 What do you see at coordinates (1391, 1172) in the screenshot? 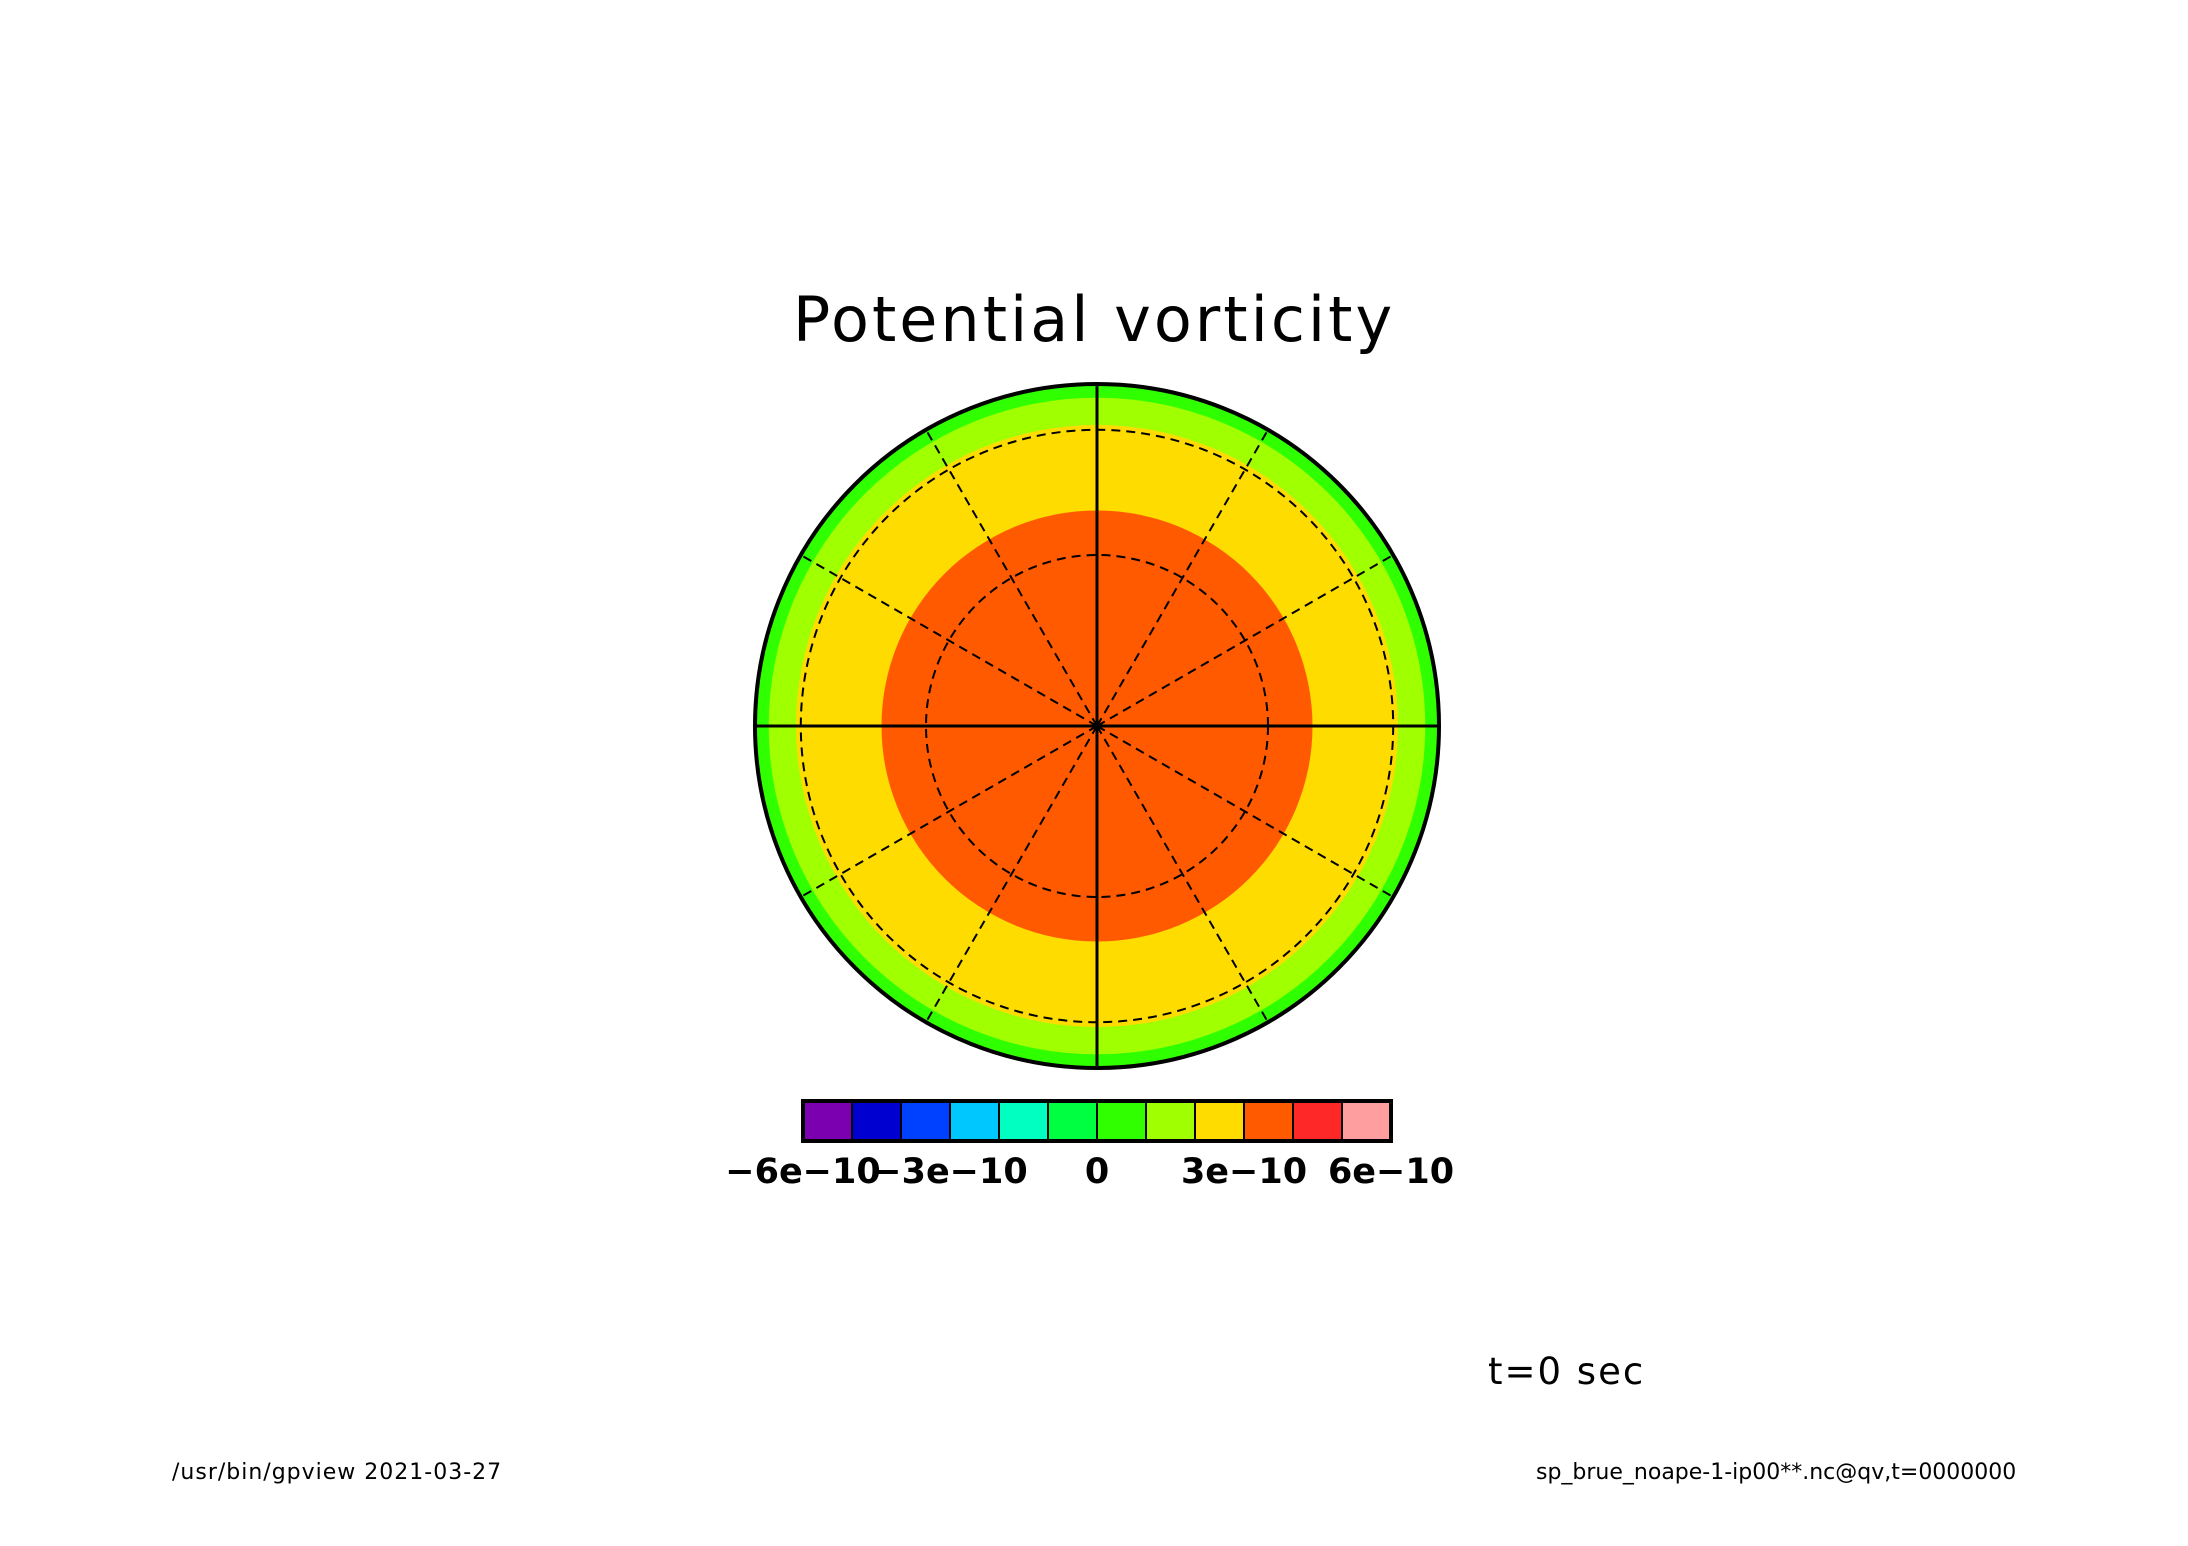
I see `colorbar-tick-label-4: 6e−10` at bounding box center [1391, 1172].